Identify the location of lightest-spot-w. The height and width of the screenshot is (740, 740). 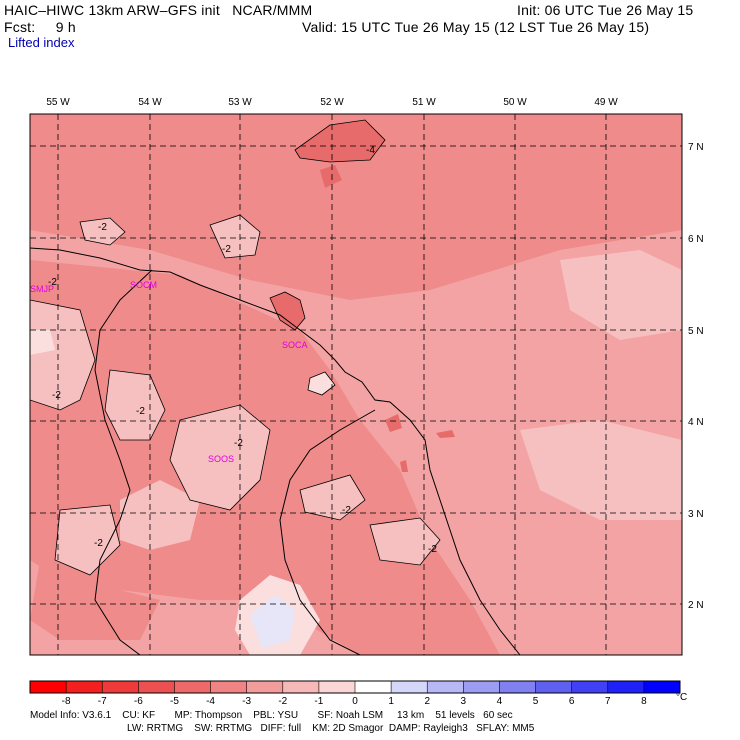
(42, 342).